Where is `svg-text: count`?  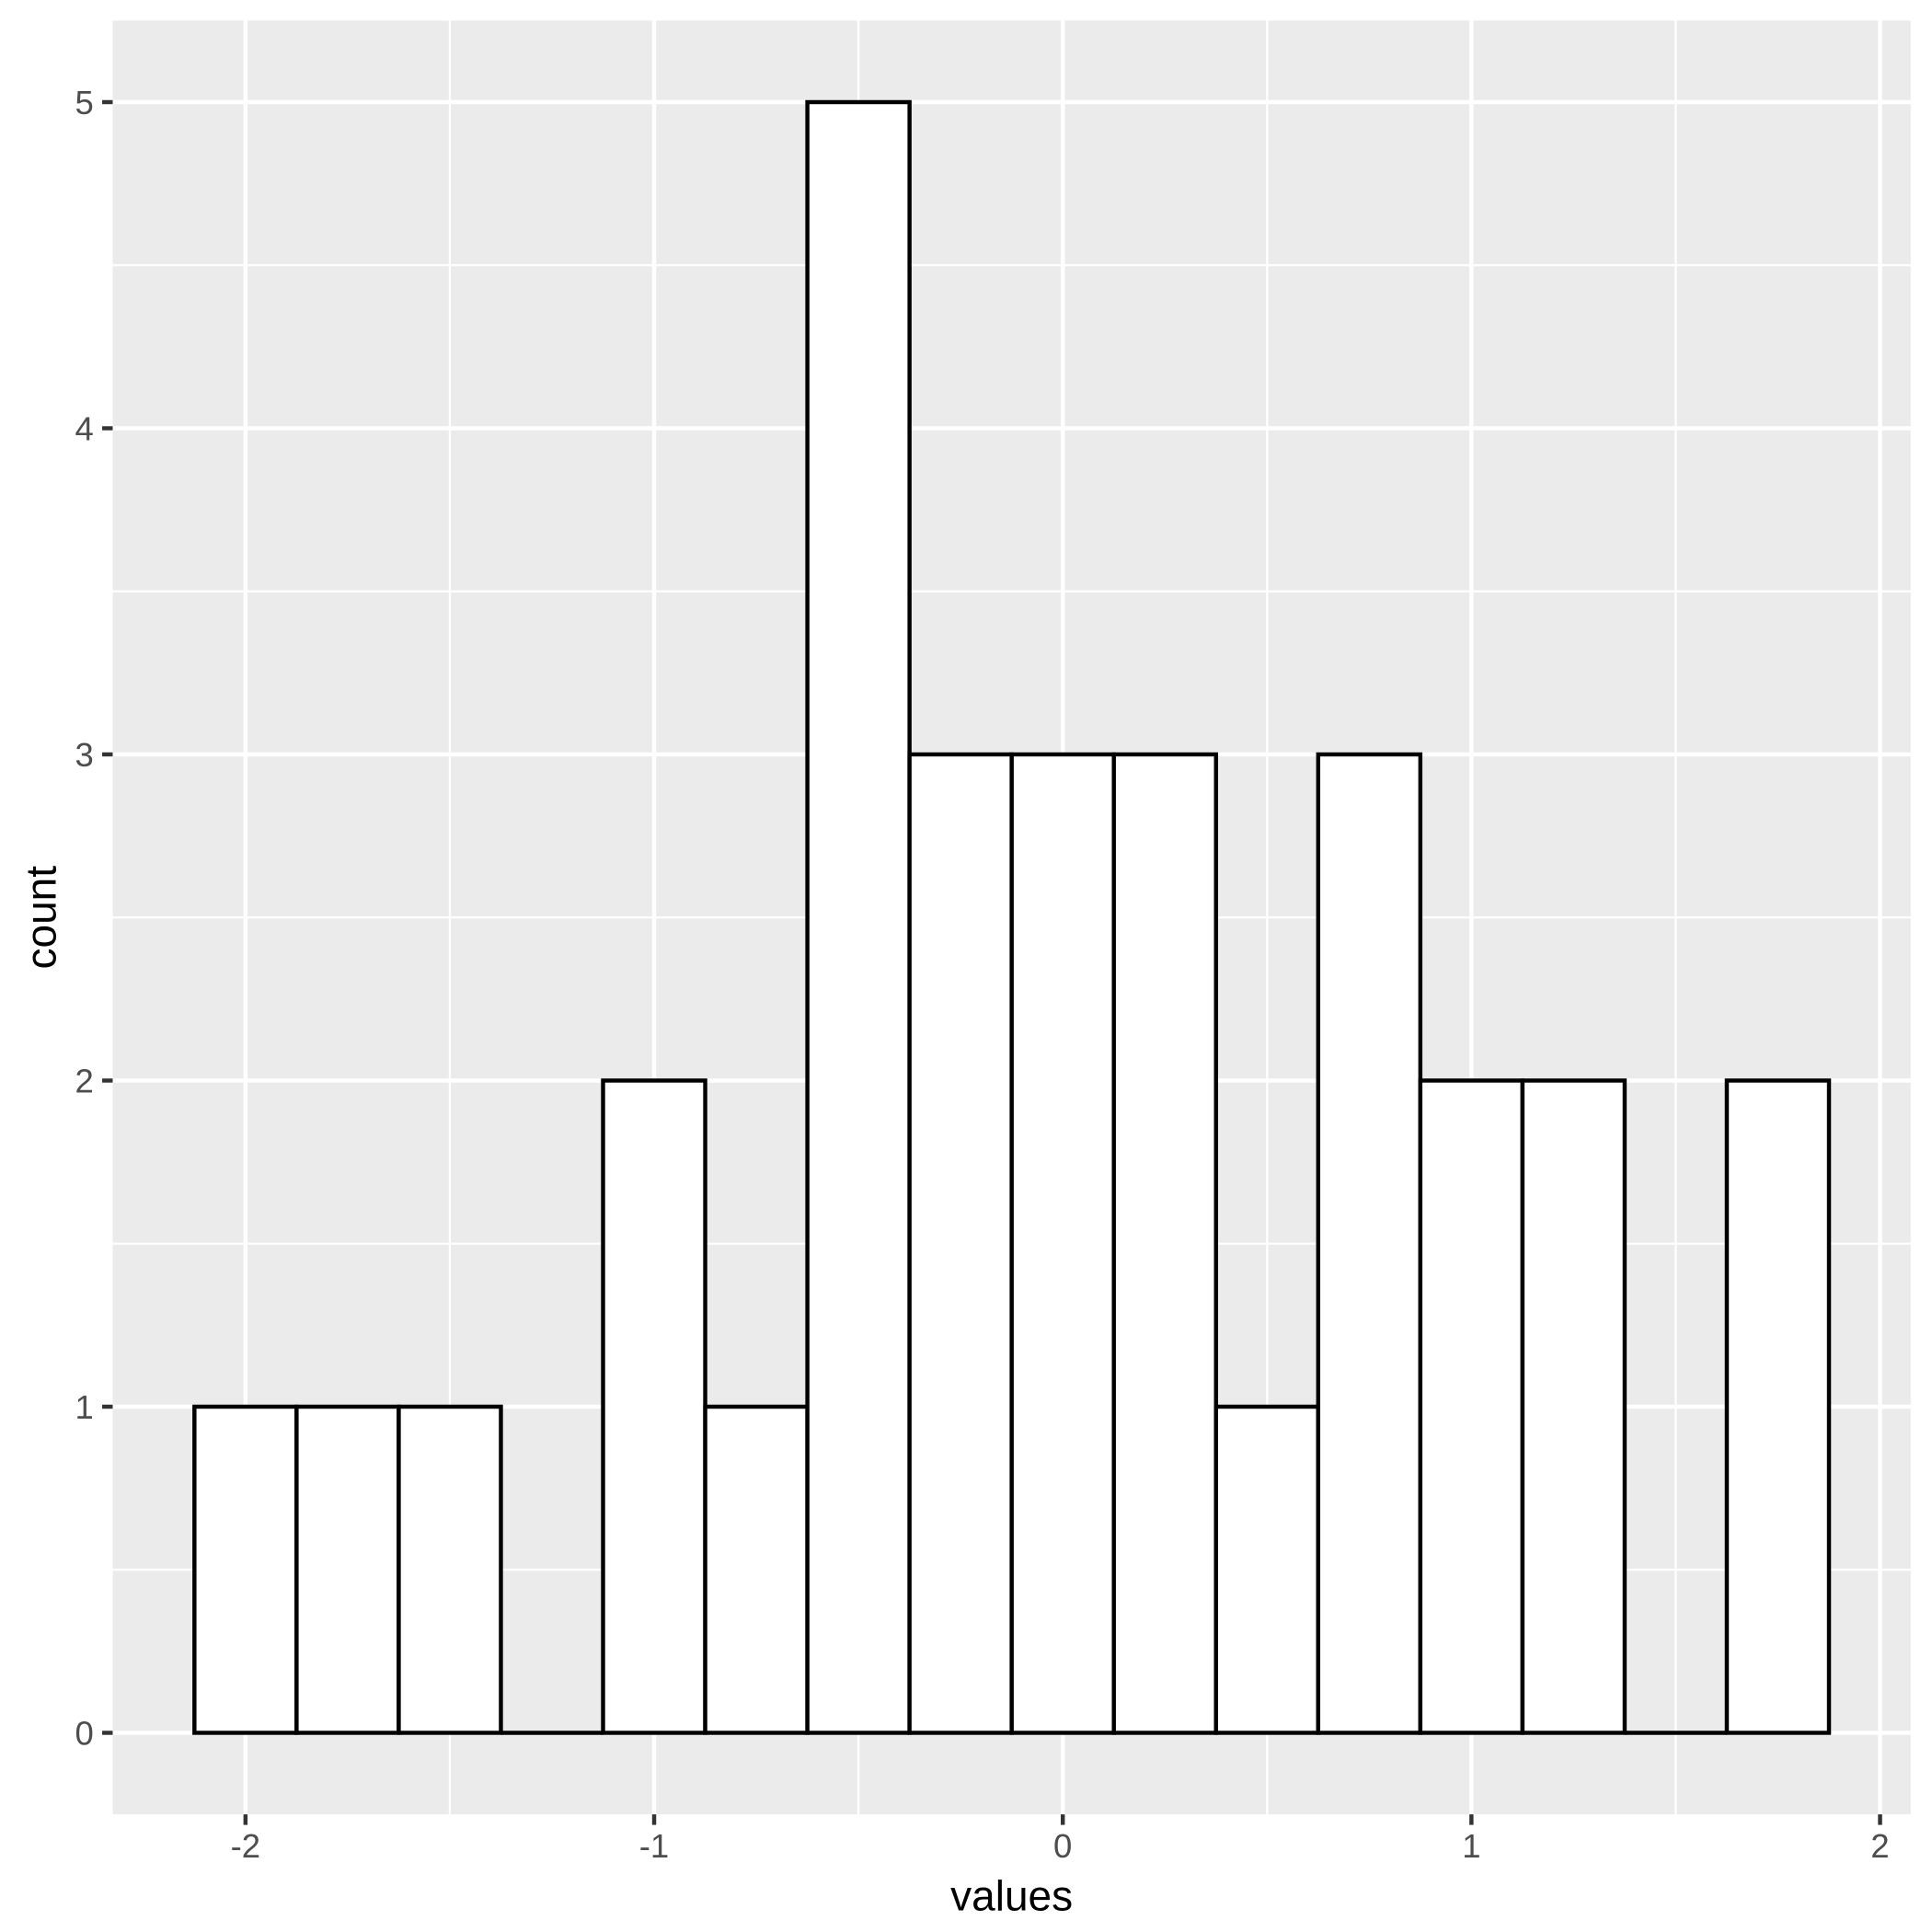 svg-text: count is located at coordinates (41, 918).